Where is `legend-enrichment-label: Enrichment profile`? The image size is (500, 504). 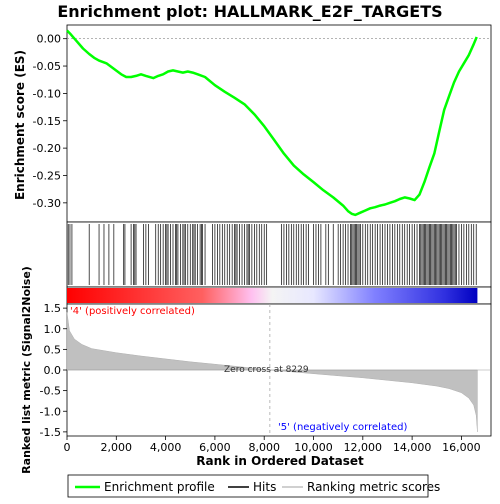
legend-enrichment-label: Enrichment profile is located at coordinates (159, 487).